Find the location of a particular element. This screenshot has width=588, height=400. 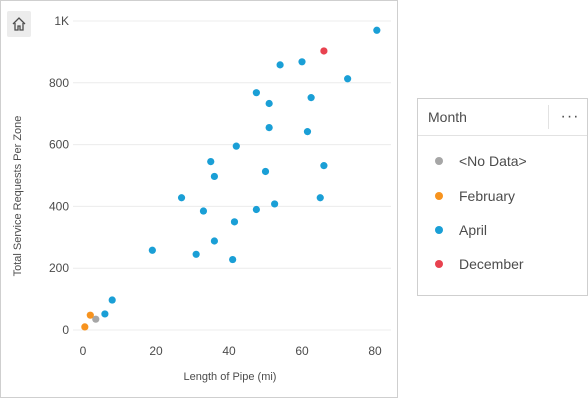

legend-item-february: February is located at coordinates (471, 196).